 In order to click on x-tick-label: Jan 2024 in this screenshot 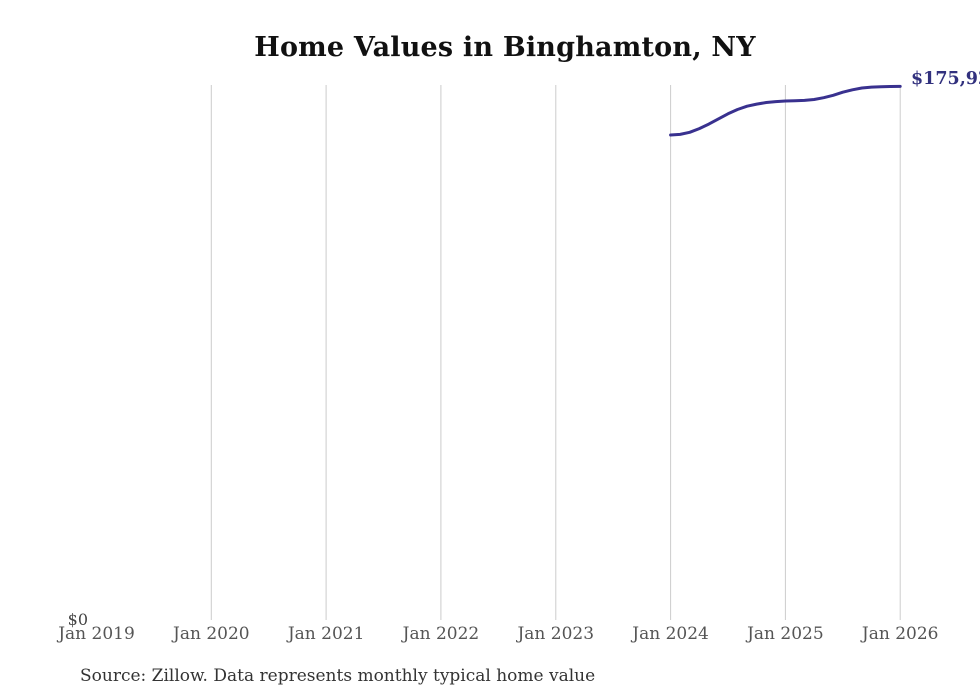, I will do `click(670, 634)`.